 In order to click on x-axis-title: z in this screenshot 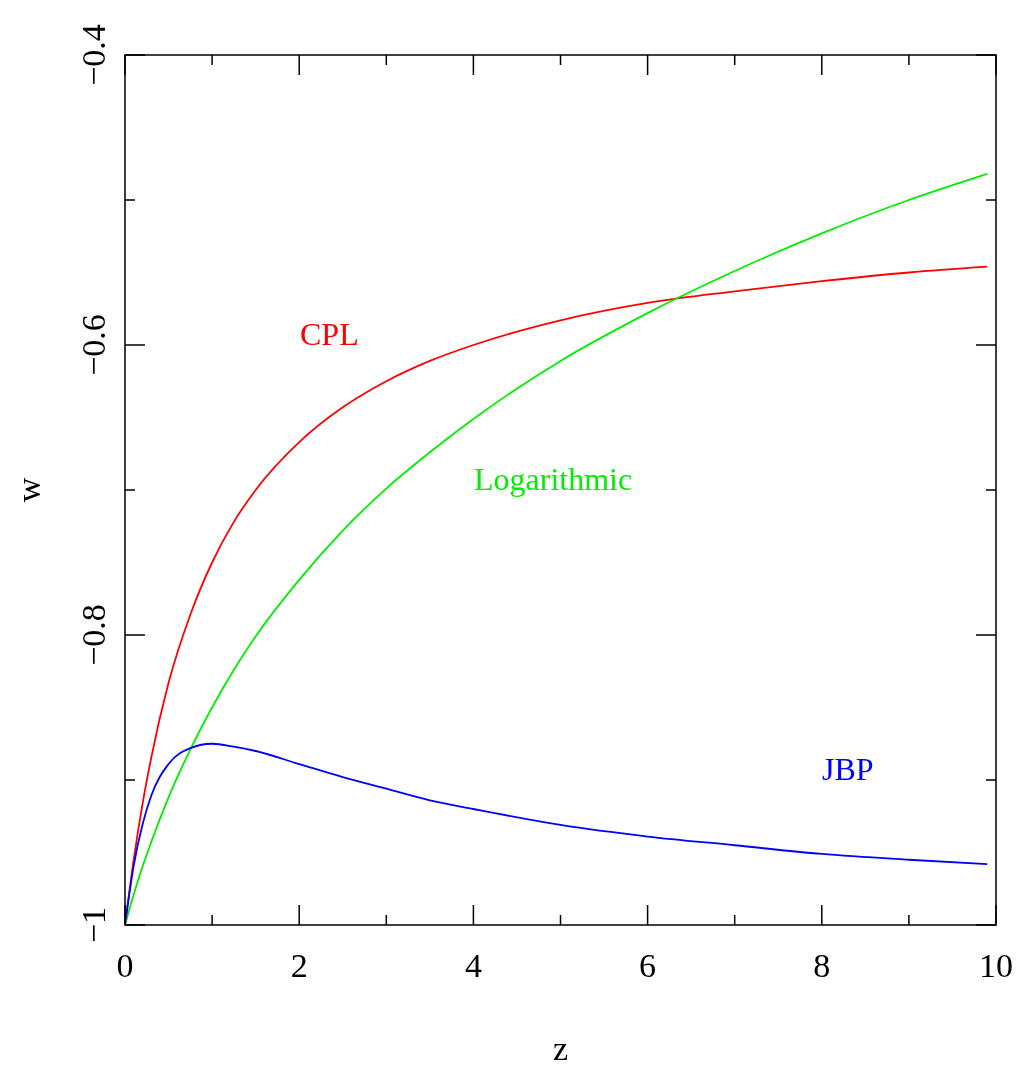, I will do `click(560, 1048)`.